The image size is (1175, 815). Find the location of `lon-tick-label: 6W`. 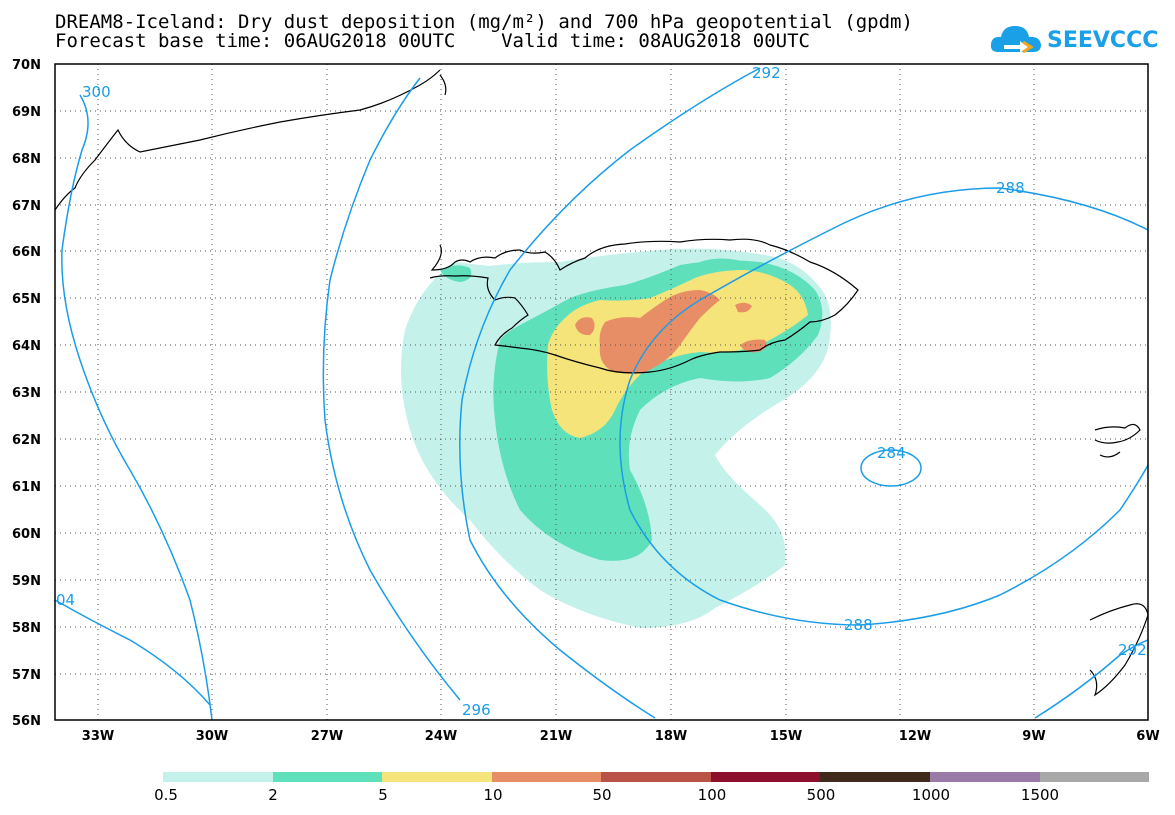

lon-tick-label: 6W is located at coordinates (1147, 736).